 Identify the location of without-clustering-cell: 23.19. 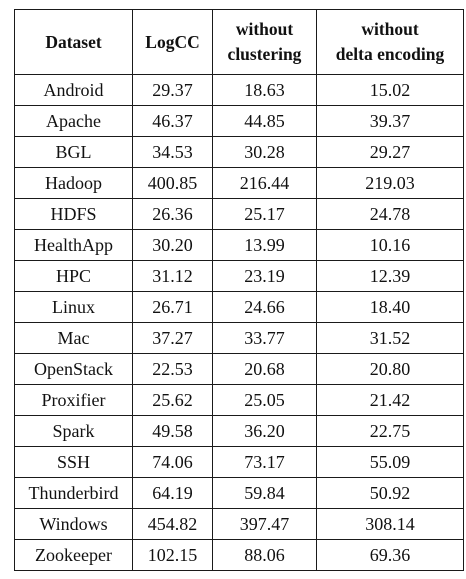
(264, 276).